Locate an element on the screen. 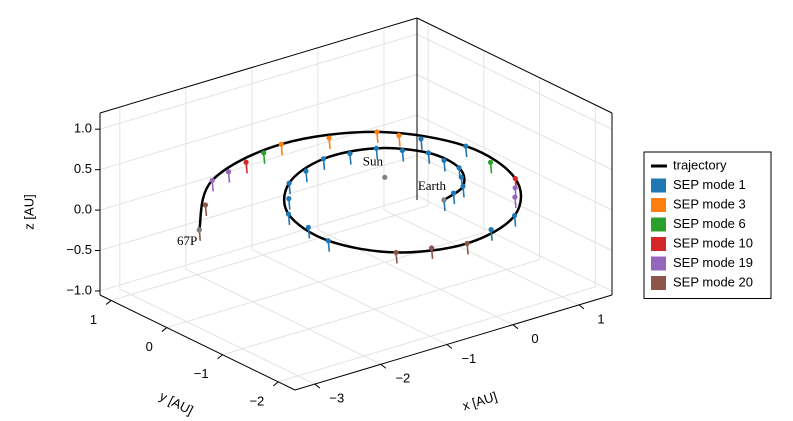  x-tick-label: 1 is located at coordinates (600, 318).